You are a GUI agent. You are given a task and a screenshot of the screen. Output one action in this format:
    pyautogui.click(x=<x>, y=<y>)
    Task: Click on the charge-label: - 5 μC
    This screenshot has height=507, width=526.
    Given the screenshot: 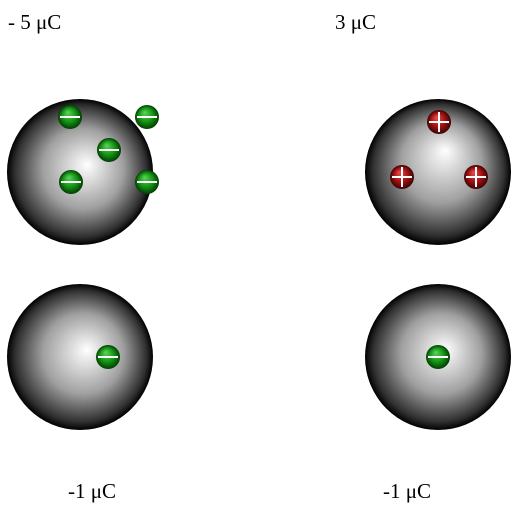 What is the action you would take?
    pyautogui.click(x=34, y=22)
    